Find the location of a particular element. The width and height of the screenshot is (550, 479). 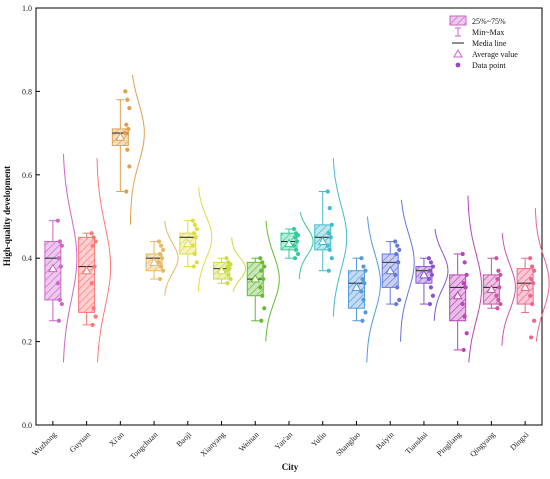

series-qingyang is located at coordinates (499, 289).